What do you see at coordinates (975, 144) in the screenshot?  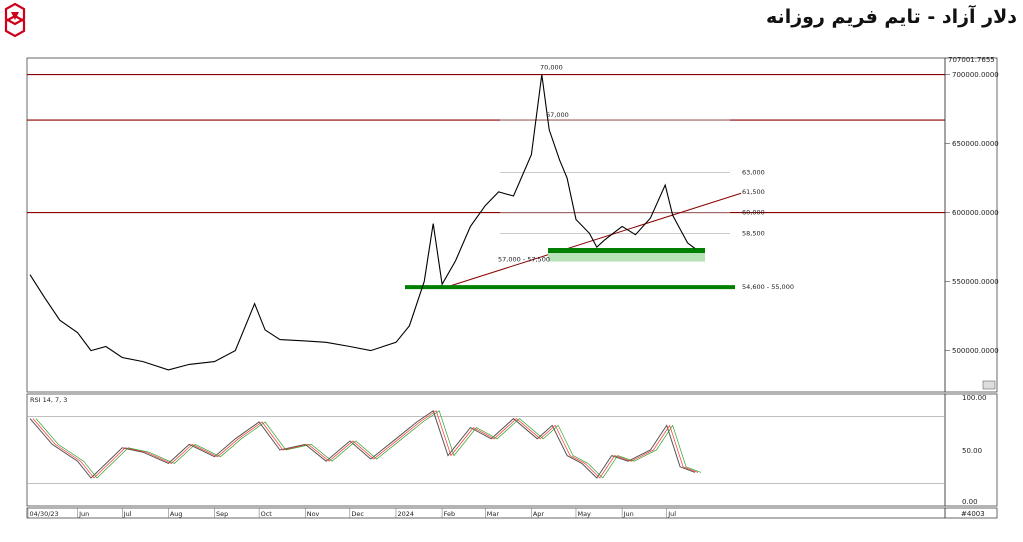 I see `price-tick-label-1: 650000.0000` at bounding box center [975, 144].